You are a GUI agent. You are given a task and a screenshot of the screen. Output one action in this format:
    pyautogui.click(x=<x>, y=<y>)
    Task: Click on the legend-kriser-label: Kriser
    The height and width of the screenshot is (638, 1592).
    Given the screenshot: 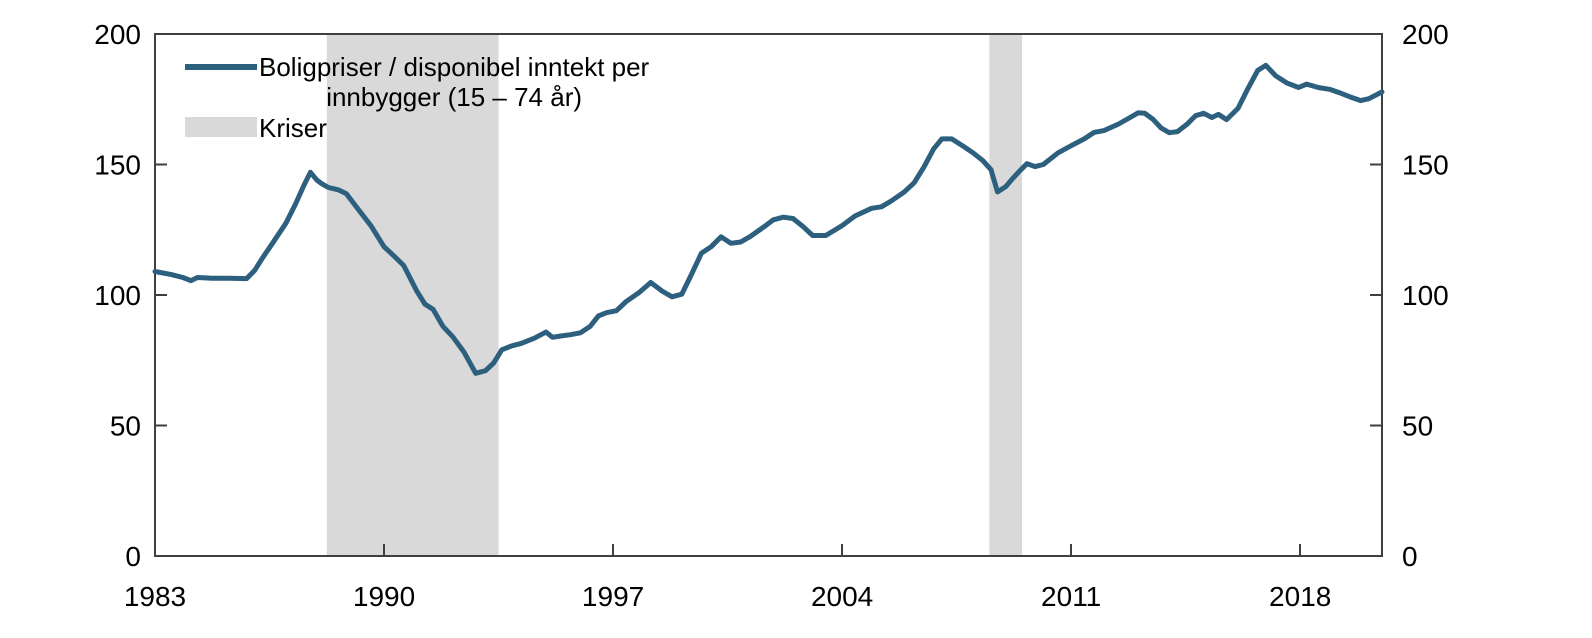 What is the action you would take?
    pyautogui.click(x=293, y=128)
    